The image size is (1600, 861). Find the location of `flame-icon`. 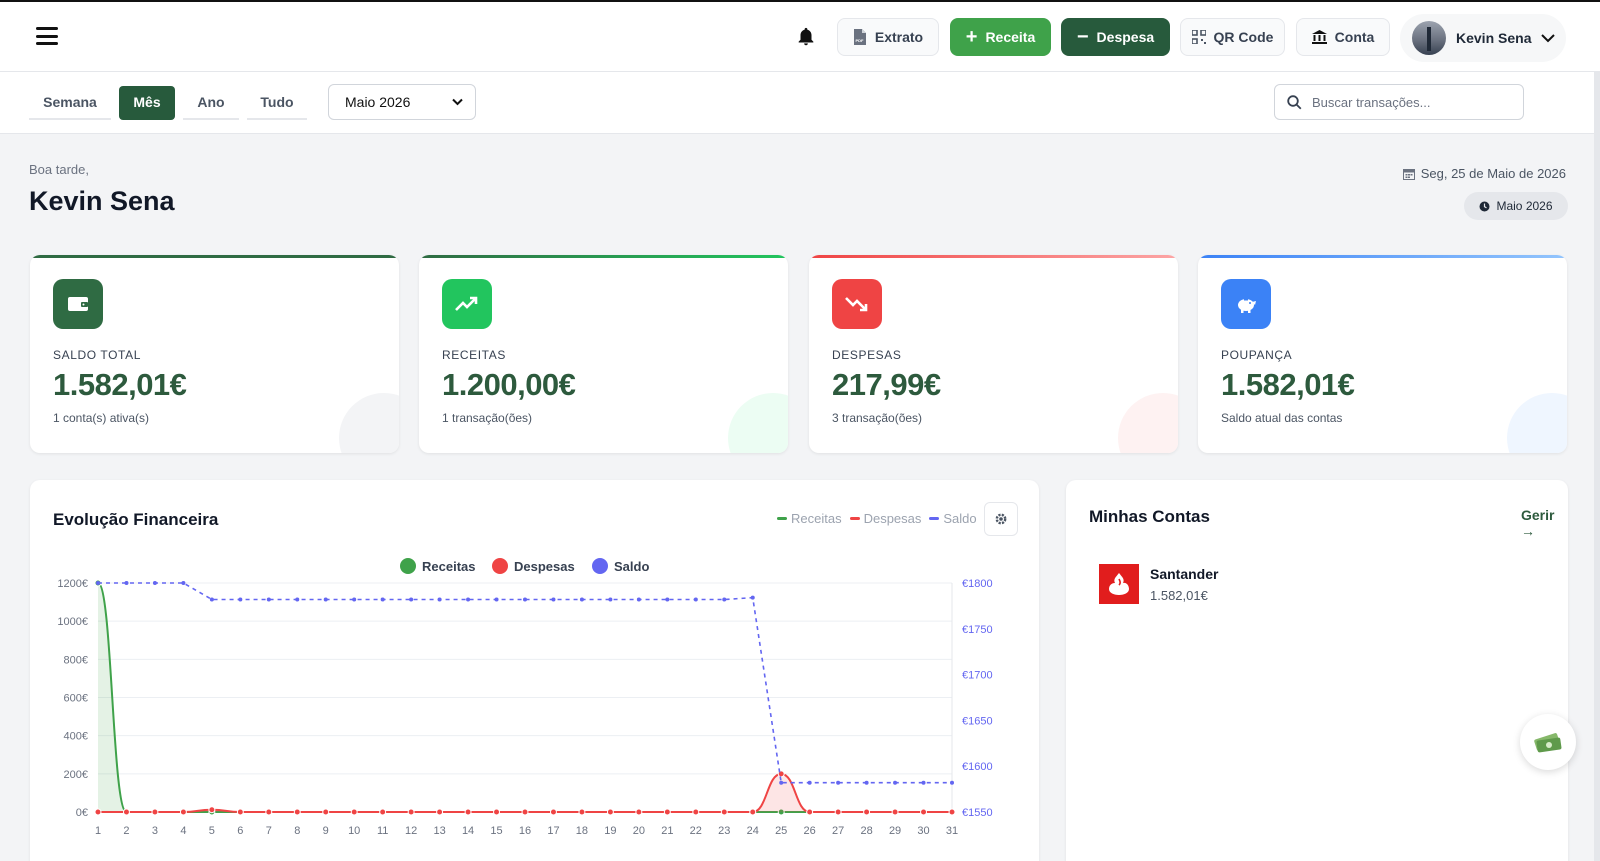

flame-icon is located at coordinates (1119, 584).